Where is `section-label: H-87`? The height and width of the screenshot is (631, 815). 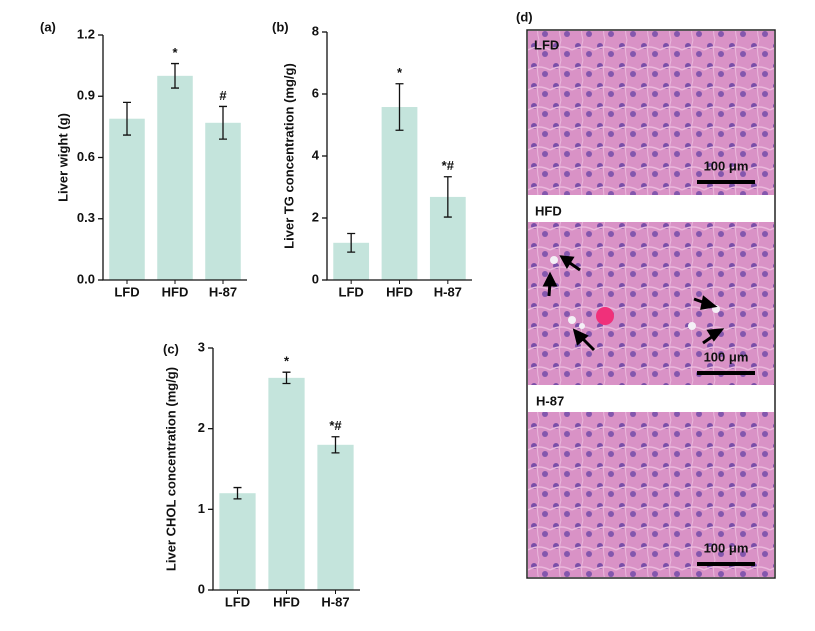 section-label: H-87 is located at coordinates (550, 400).